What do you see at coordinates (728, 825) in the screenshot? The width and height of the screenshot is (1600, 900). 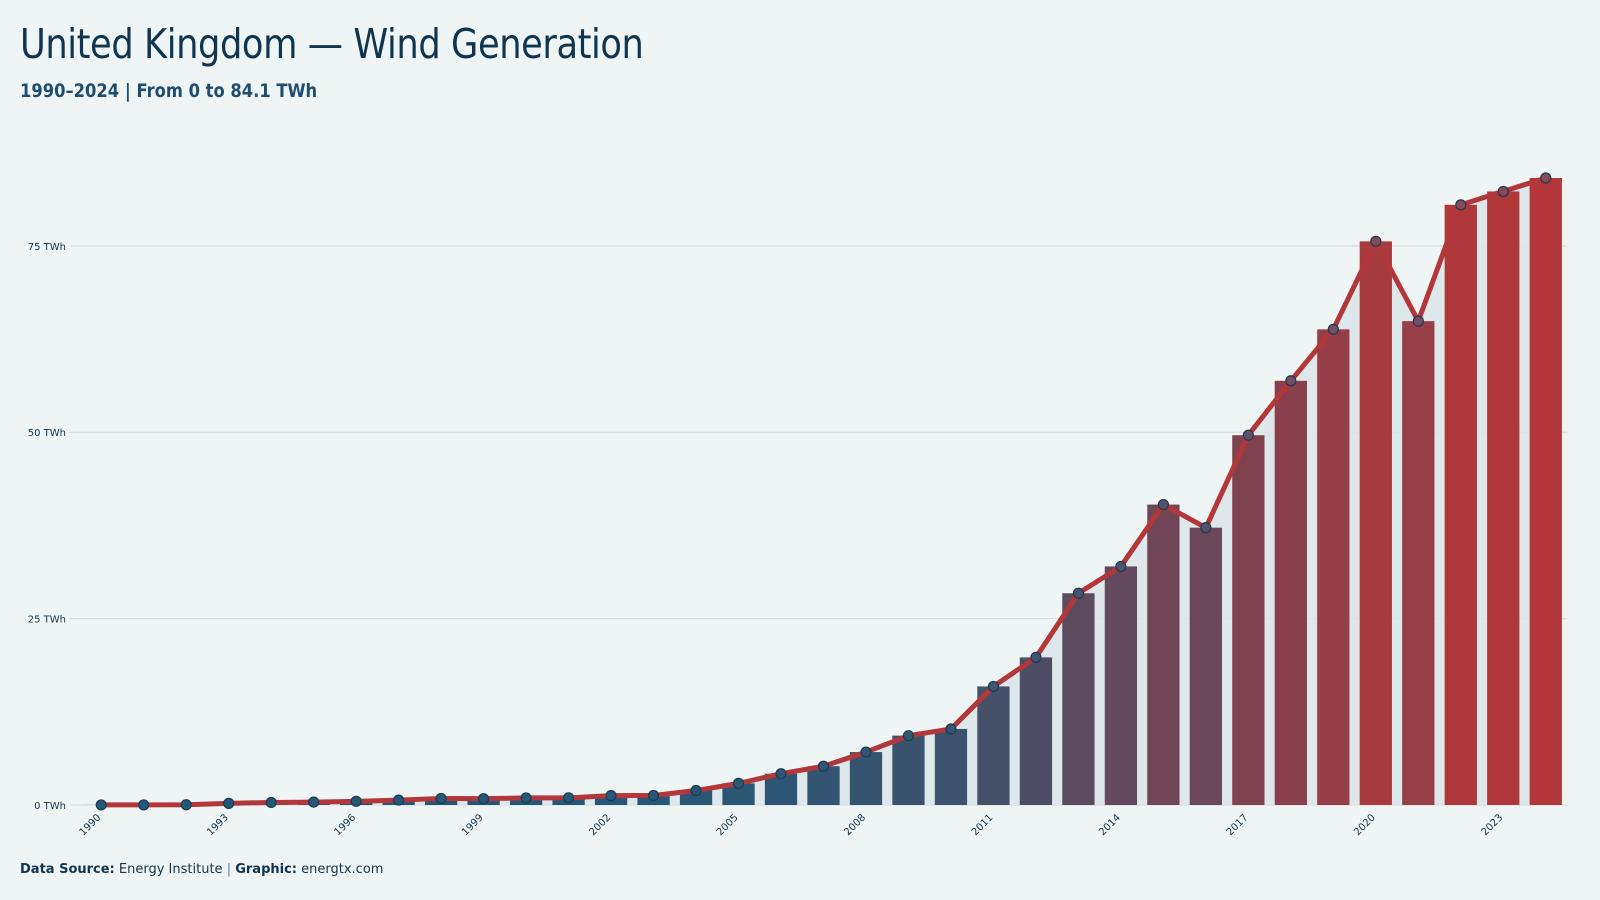 I see `x-tick-label: 2005` at bounding box center [728, 825].